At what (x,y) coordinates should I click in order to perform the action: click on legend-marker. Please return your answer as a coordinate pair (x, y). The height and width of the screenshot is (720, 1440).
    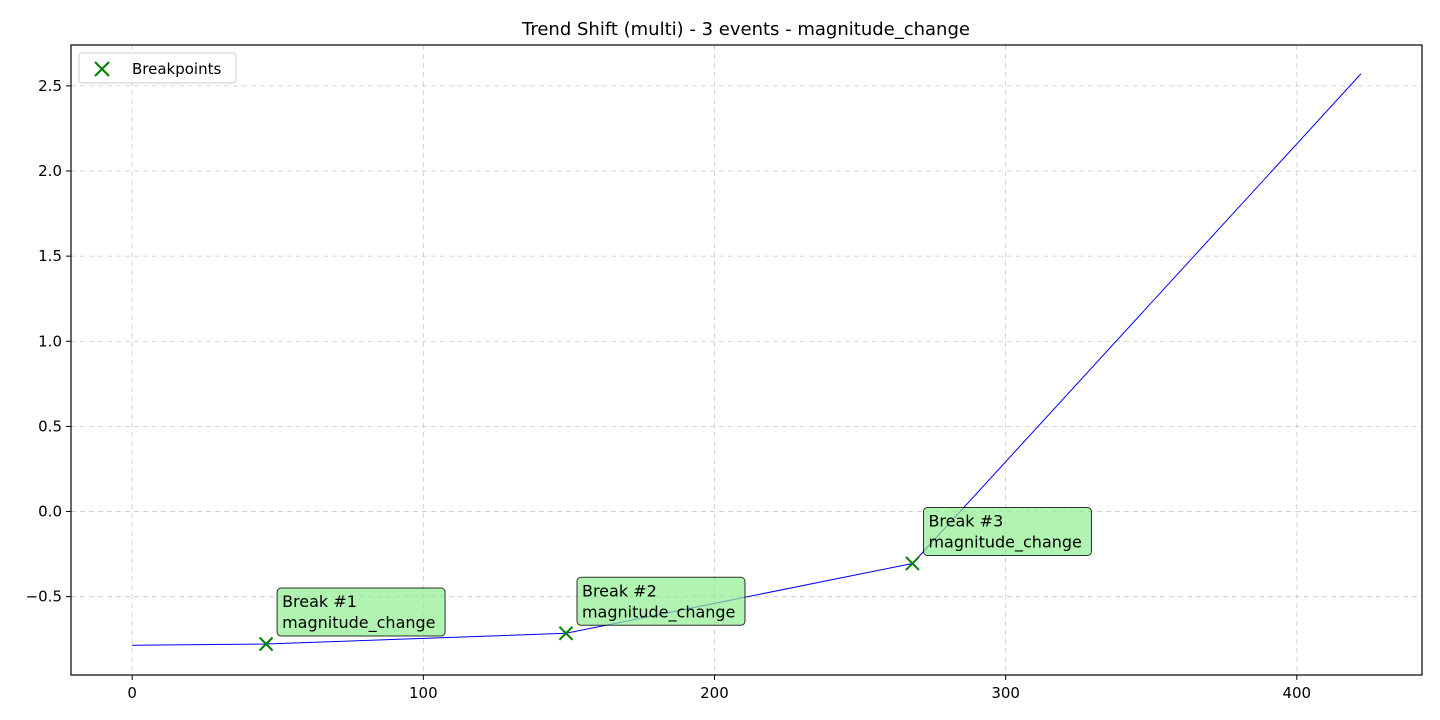
    Looking at the image, I should click on (102, 69).